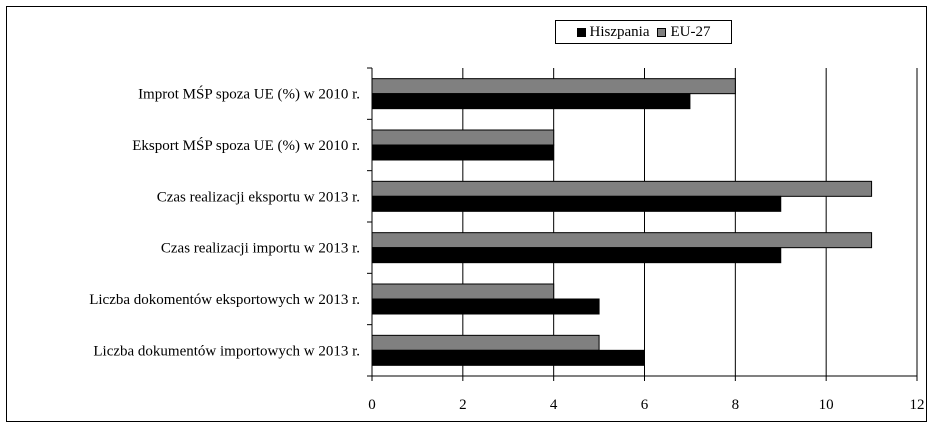 The width and height of the screenshot is (935, 430). Describe the element at coordinates (372, 405) in the screenshot. I see `x-tick-label-0: 0` at that location.